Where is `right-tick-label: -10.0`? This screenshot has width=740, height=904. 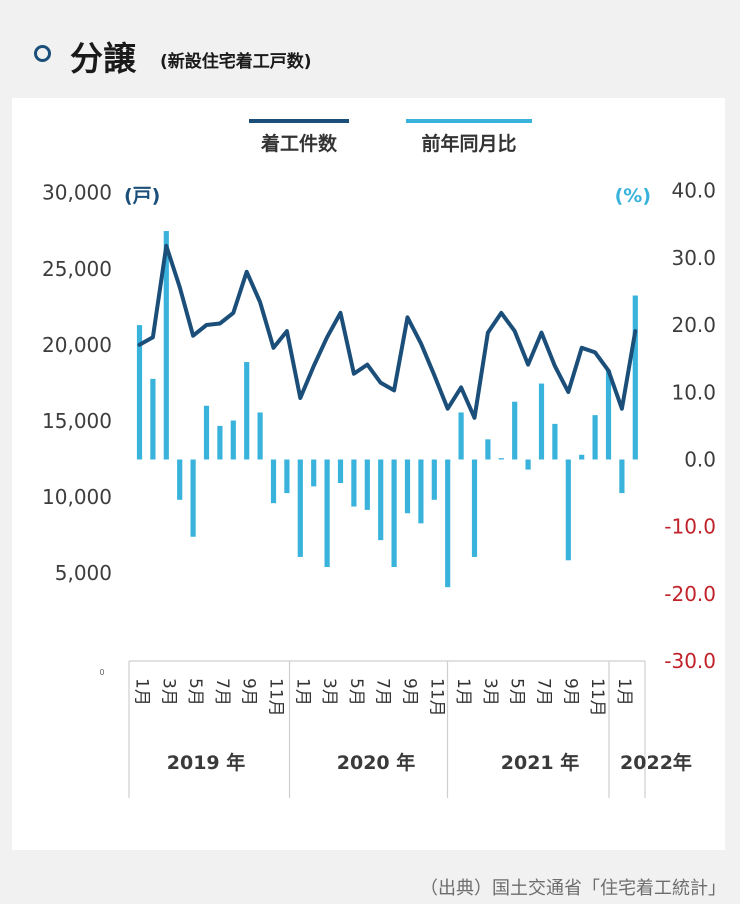 right-tick-label: -10.0 is located at coordinates (690, 527).